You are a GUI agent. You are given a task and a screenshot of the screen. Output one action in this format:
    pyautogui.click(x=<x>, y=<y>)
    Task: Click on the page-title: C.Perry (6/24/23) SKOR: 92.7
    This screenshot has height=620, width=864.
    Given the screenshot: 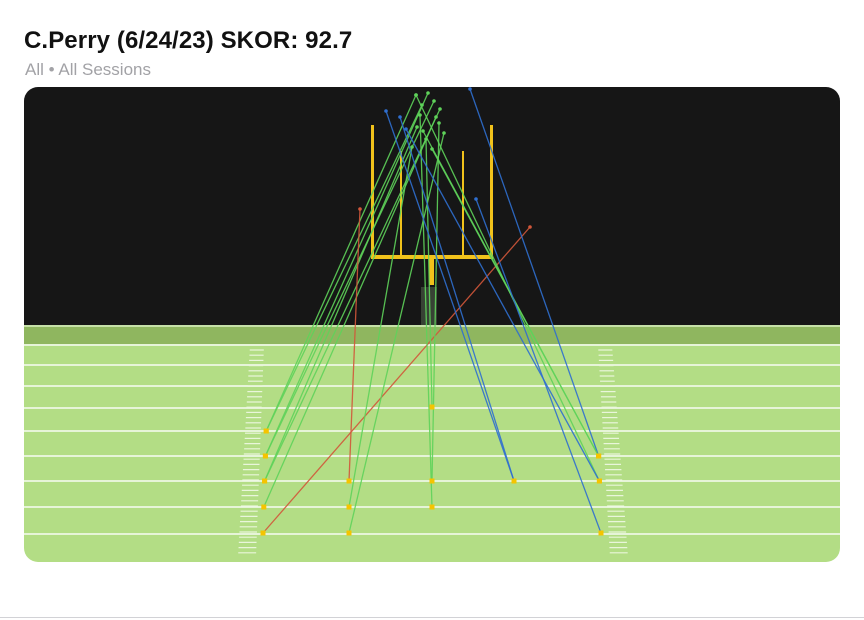 What is the action you would take?
    pyautogui.click(x=188, y=40)
    